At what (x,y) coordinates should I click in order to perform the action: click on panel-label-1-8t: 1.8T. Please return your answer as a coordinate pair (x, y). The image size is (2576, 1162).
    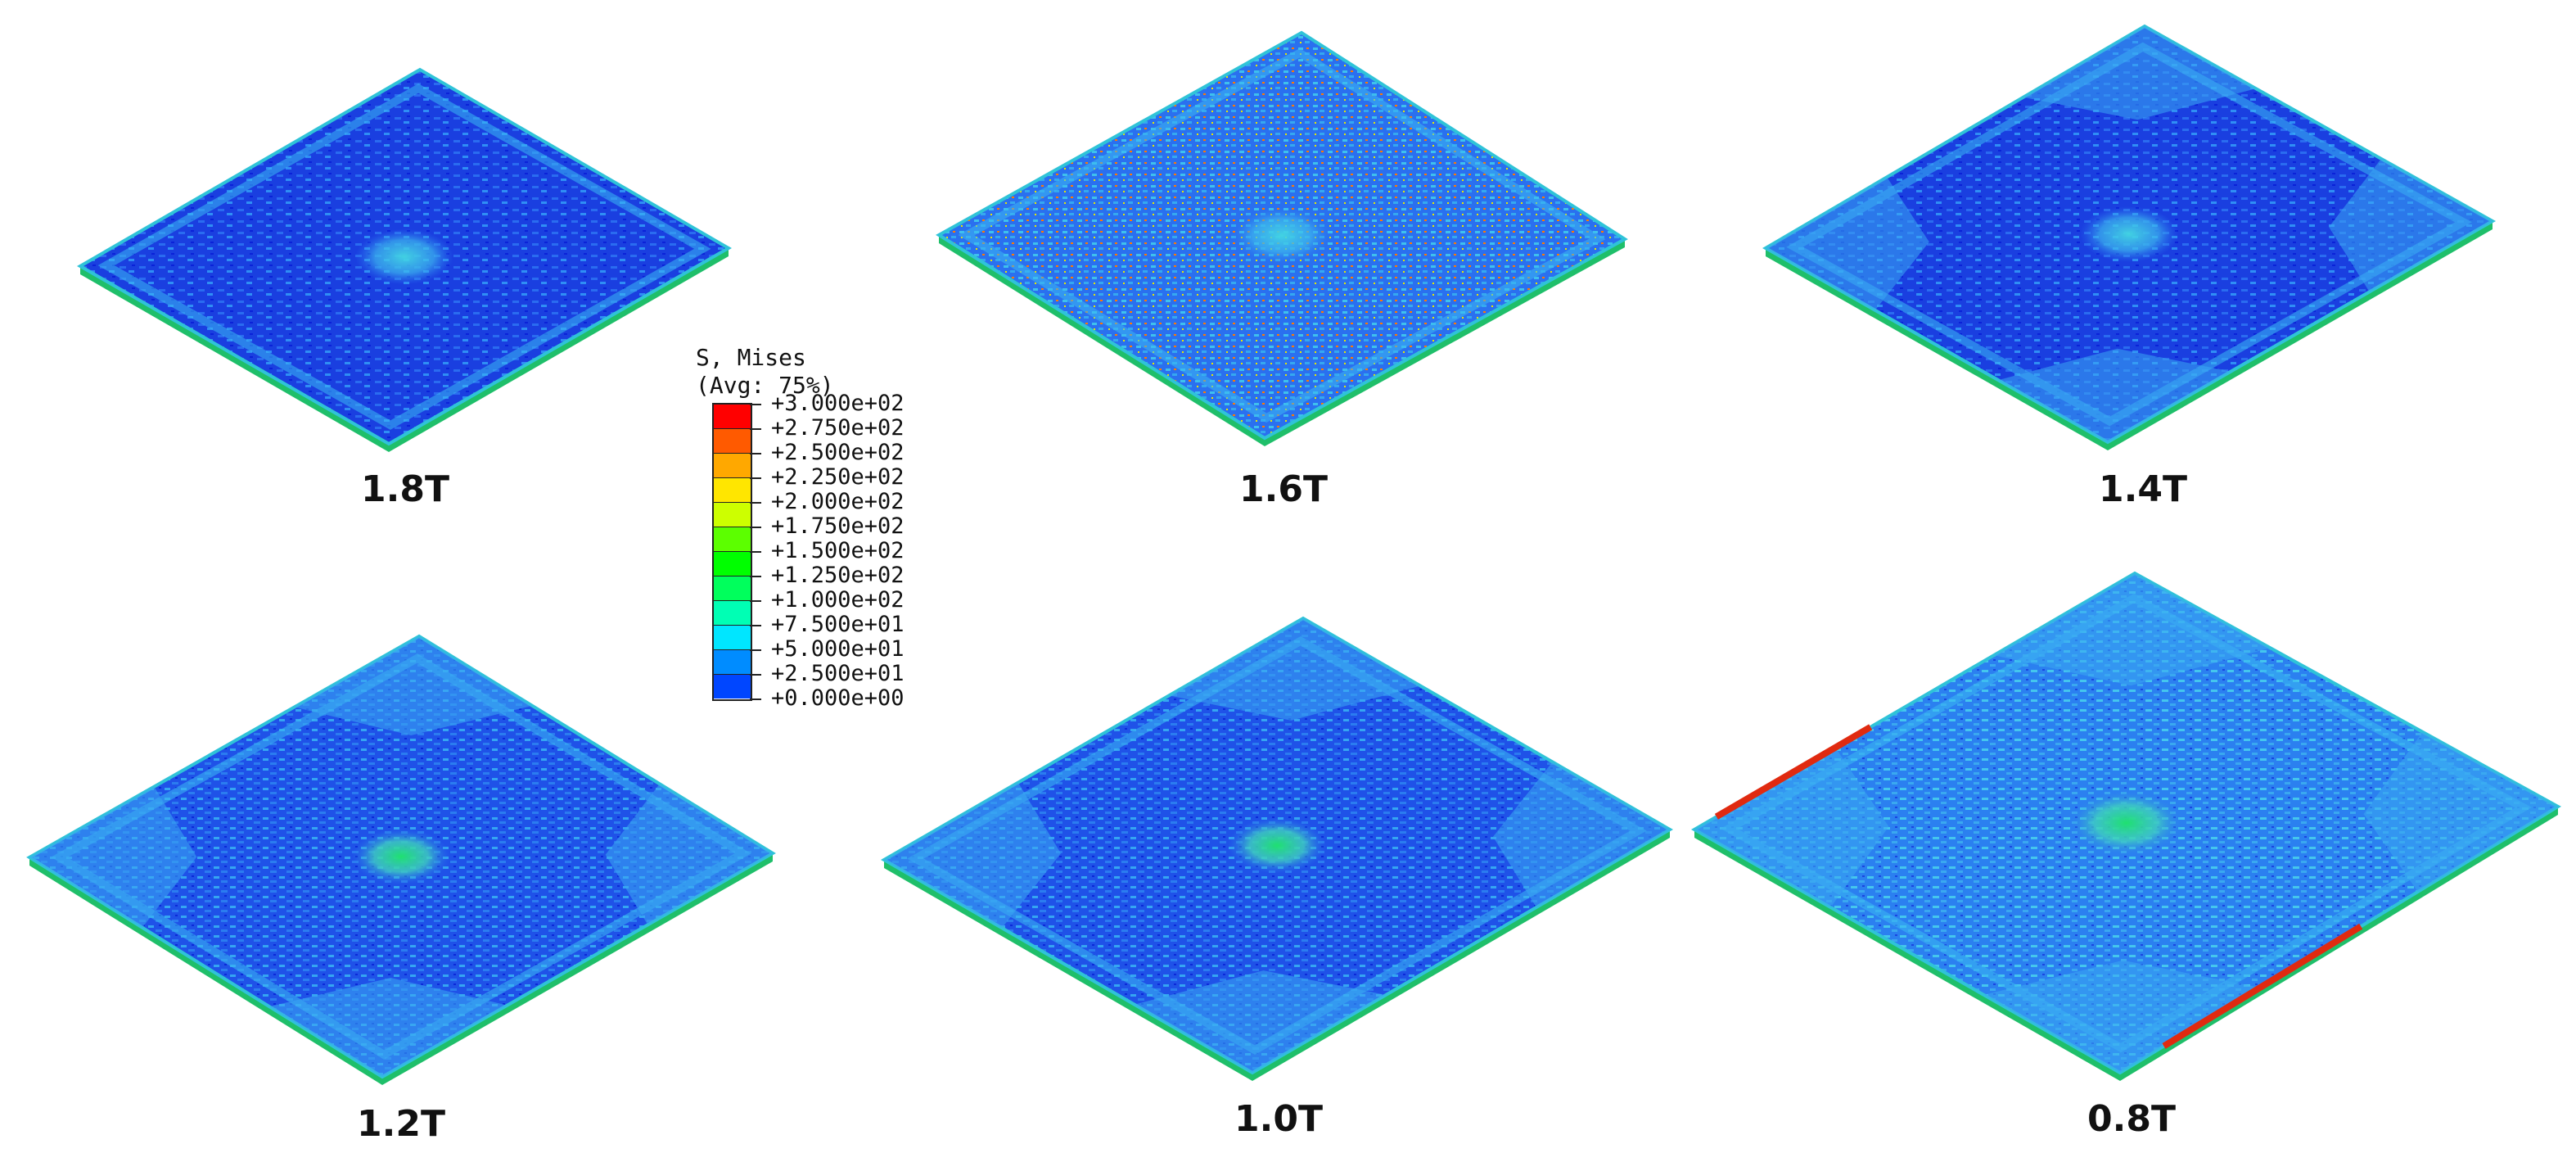
    Looking at the image, I should click on (405, 489).